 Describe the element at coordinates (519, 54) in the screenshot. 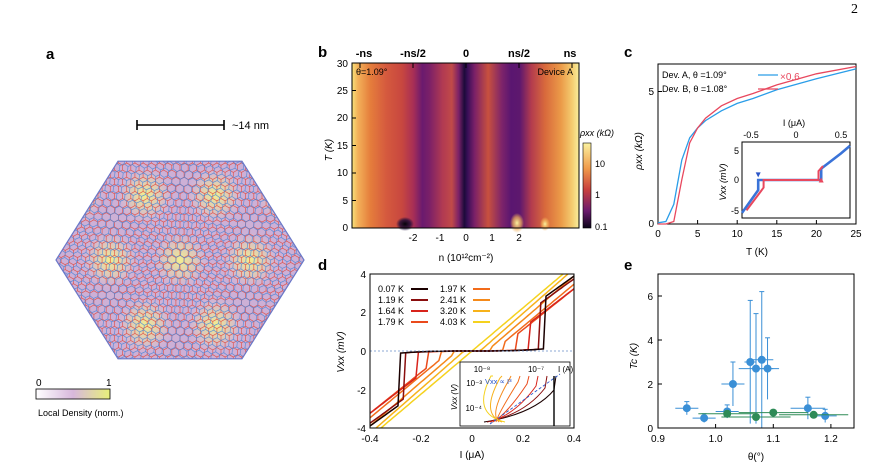

I see `top-label-half-ns: ns/2` at that location.